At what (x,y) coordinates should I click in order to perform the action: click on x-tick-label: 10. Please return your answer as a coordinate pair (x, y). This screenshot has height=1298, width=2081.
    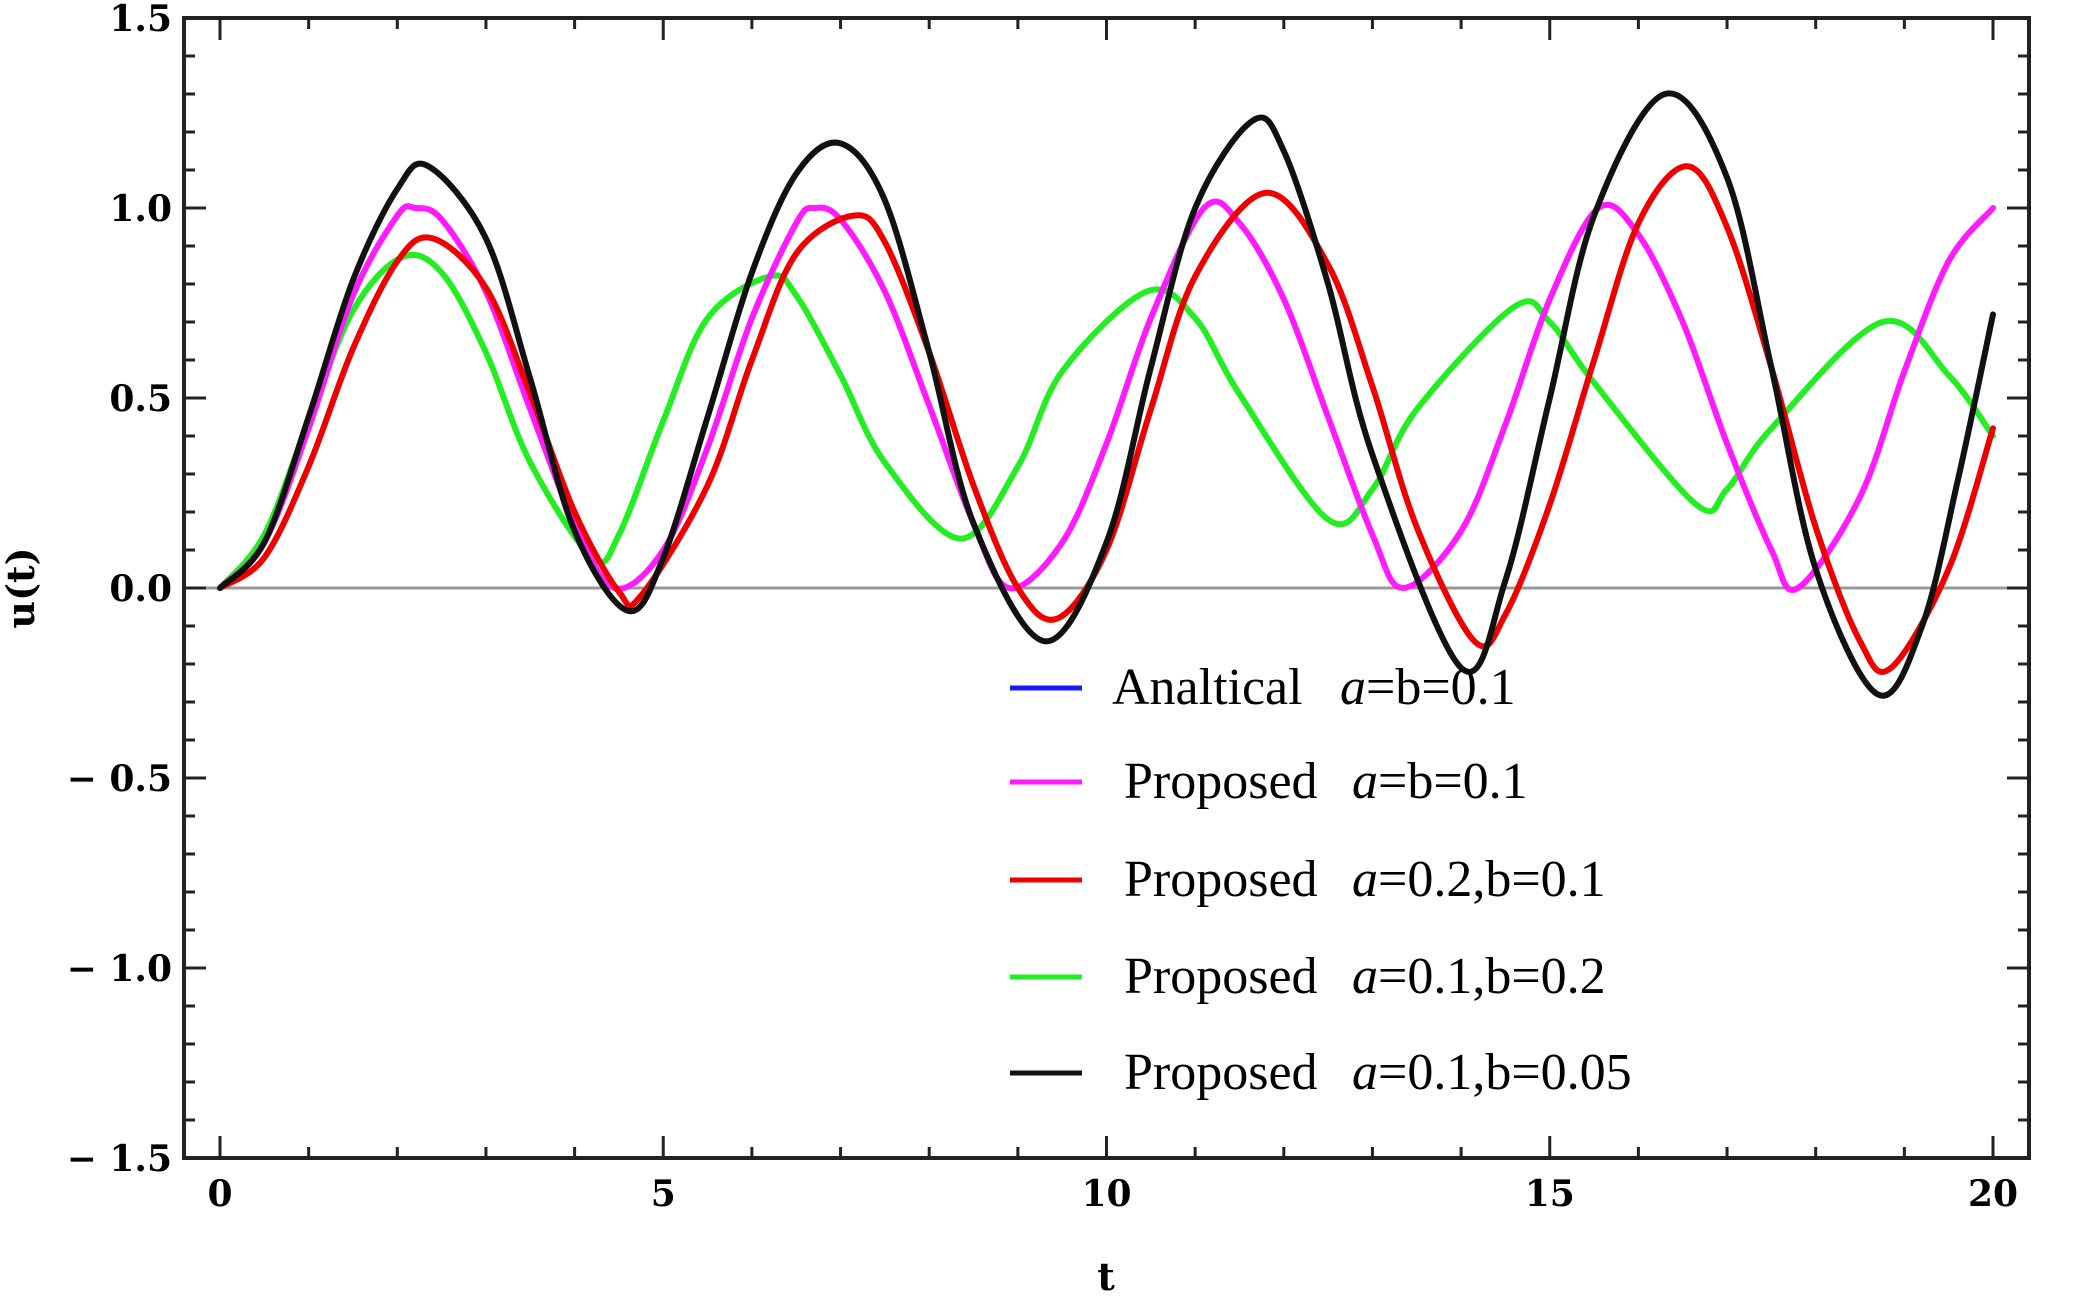
    Looking at the image, I should click on (1106, 1194).